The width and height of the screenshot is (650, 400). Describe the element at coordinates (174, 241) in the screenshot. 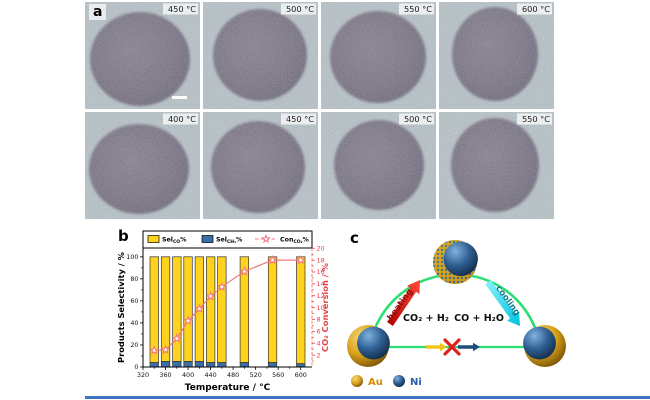

I see `svg-text: SelCO%` at that location.